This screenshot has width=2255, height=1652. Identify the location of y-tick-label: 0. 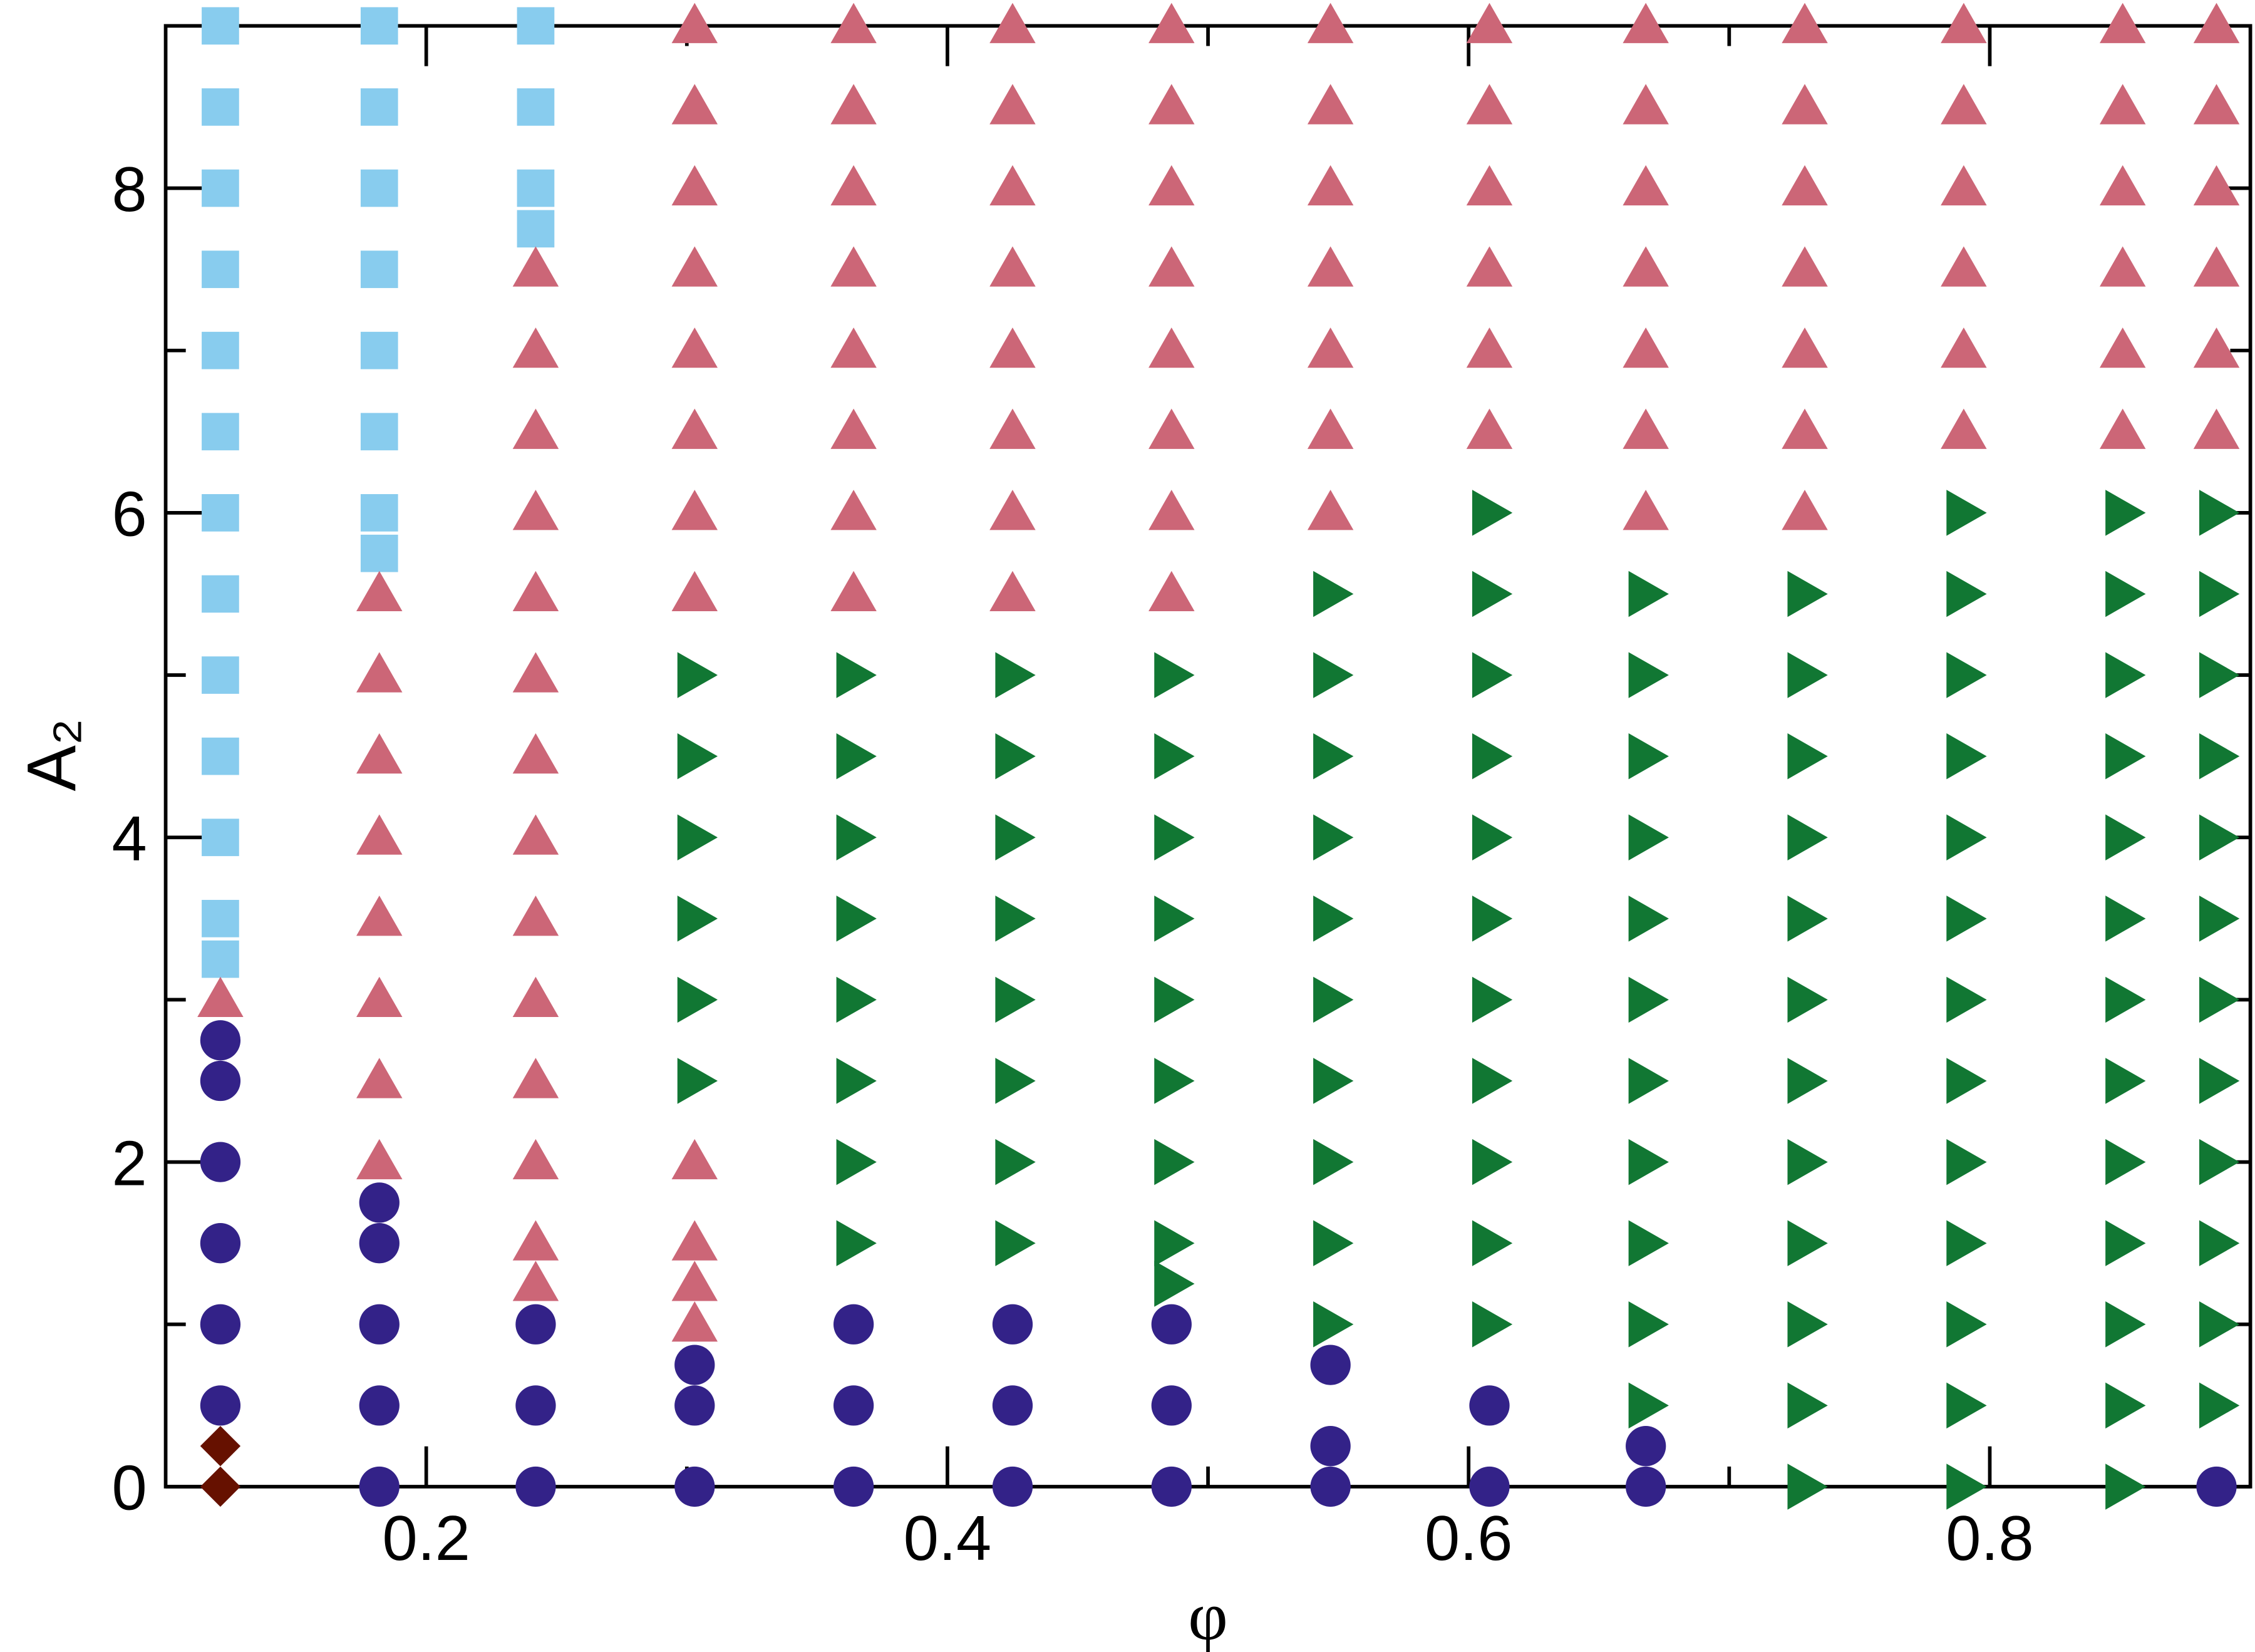
(129, 1488).